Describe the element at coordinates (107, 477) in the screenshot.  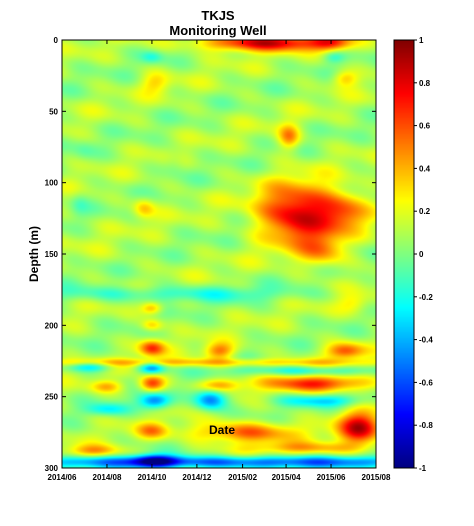
I see `x-tick-label: 2014/08` at that location.